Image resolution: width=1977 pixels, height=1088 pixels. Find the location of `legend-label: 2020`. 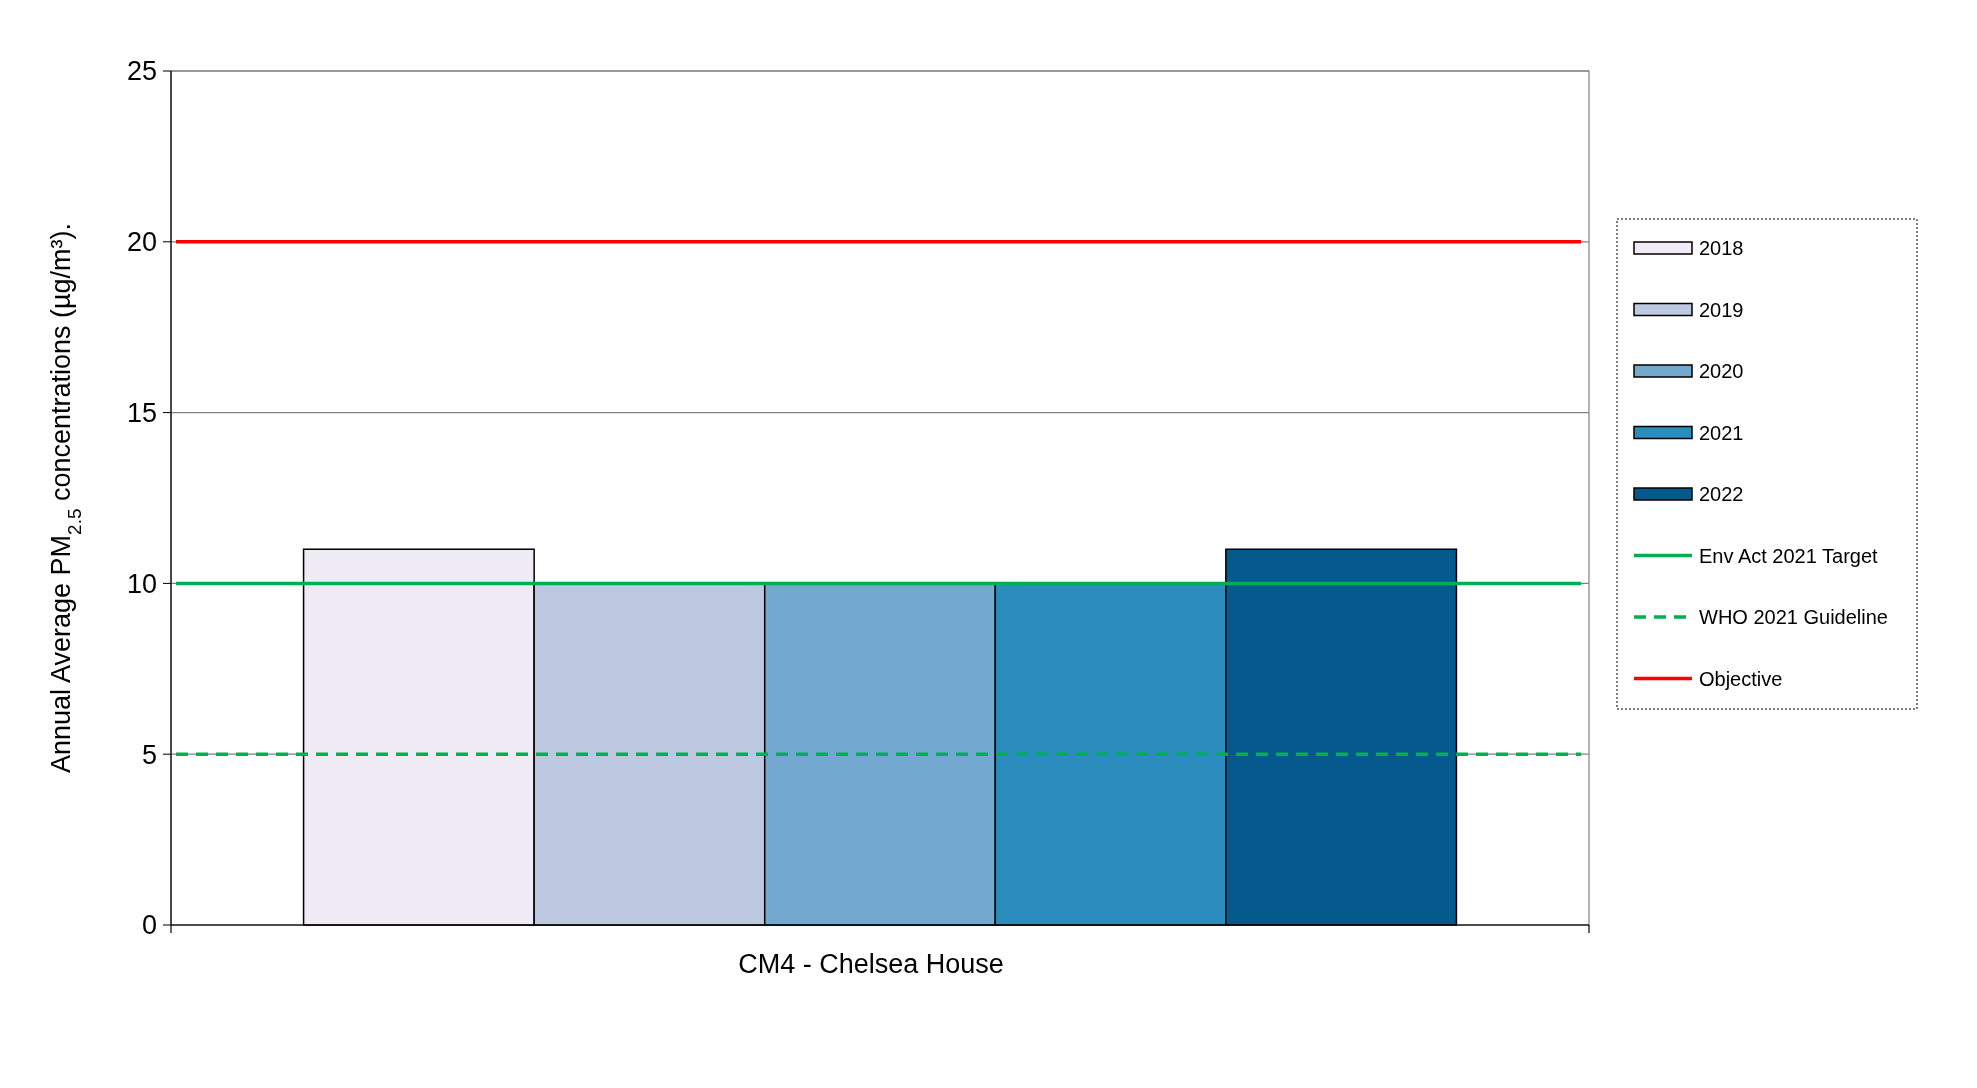

legend-label: 2020 is located at coordinates (1721, 371).